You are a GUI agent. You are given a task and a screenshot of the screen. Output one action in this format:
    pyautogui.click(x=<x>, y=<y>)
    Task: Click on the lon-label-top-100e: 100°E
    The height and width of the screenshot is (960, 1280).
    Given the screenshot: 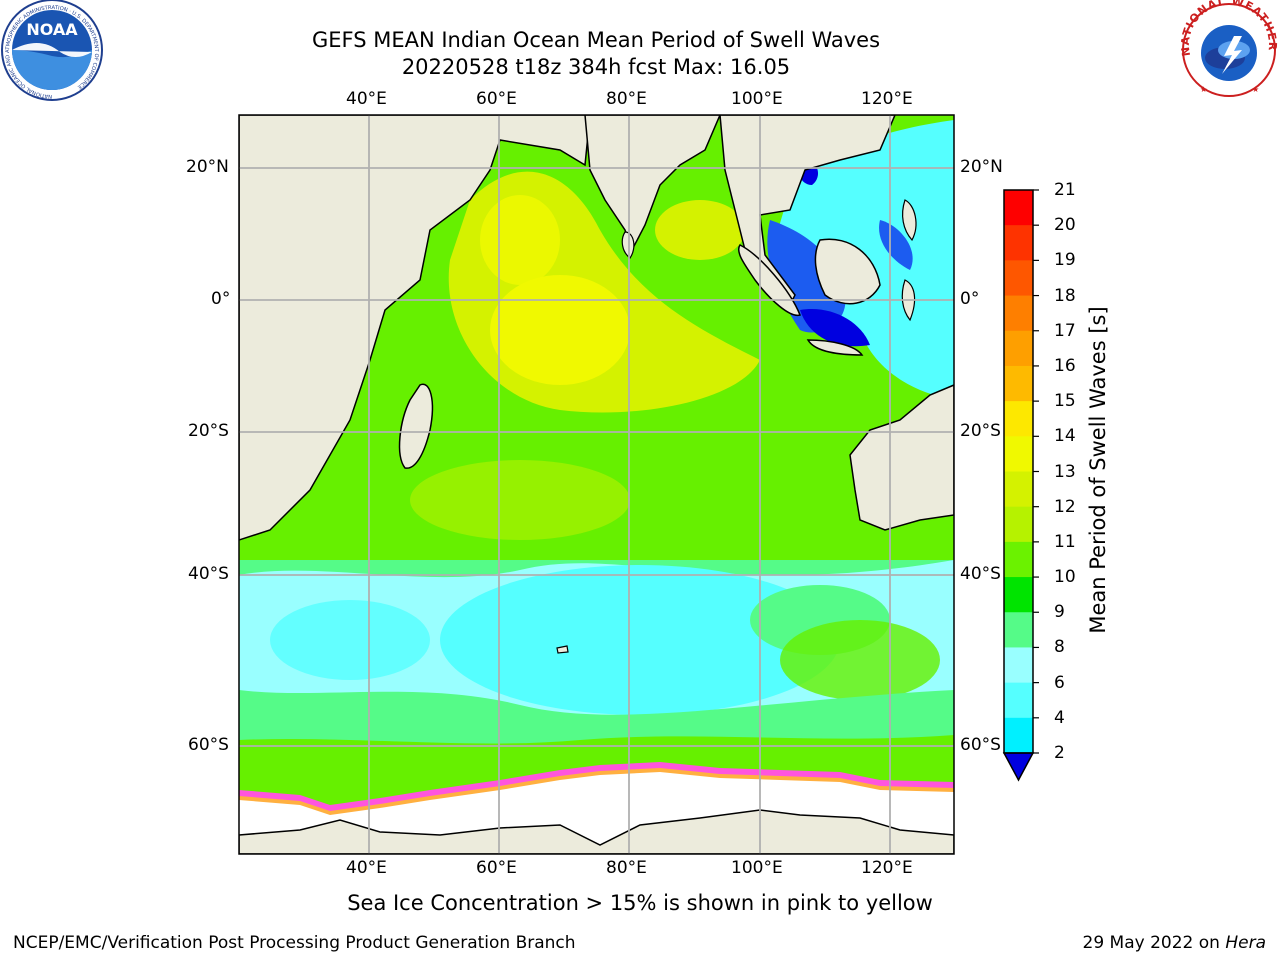 What is the action you would take?
    pyautogui.click(x=757, y=99)
    